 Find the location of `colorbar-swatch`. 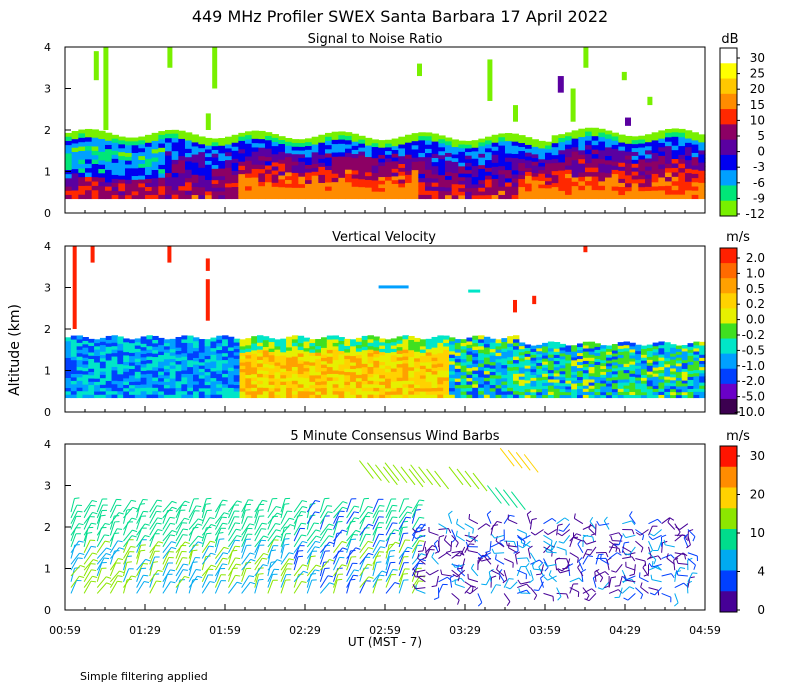

colorbar-swatch is located at coordinates (728, 101).